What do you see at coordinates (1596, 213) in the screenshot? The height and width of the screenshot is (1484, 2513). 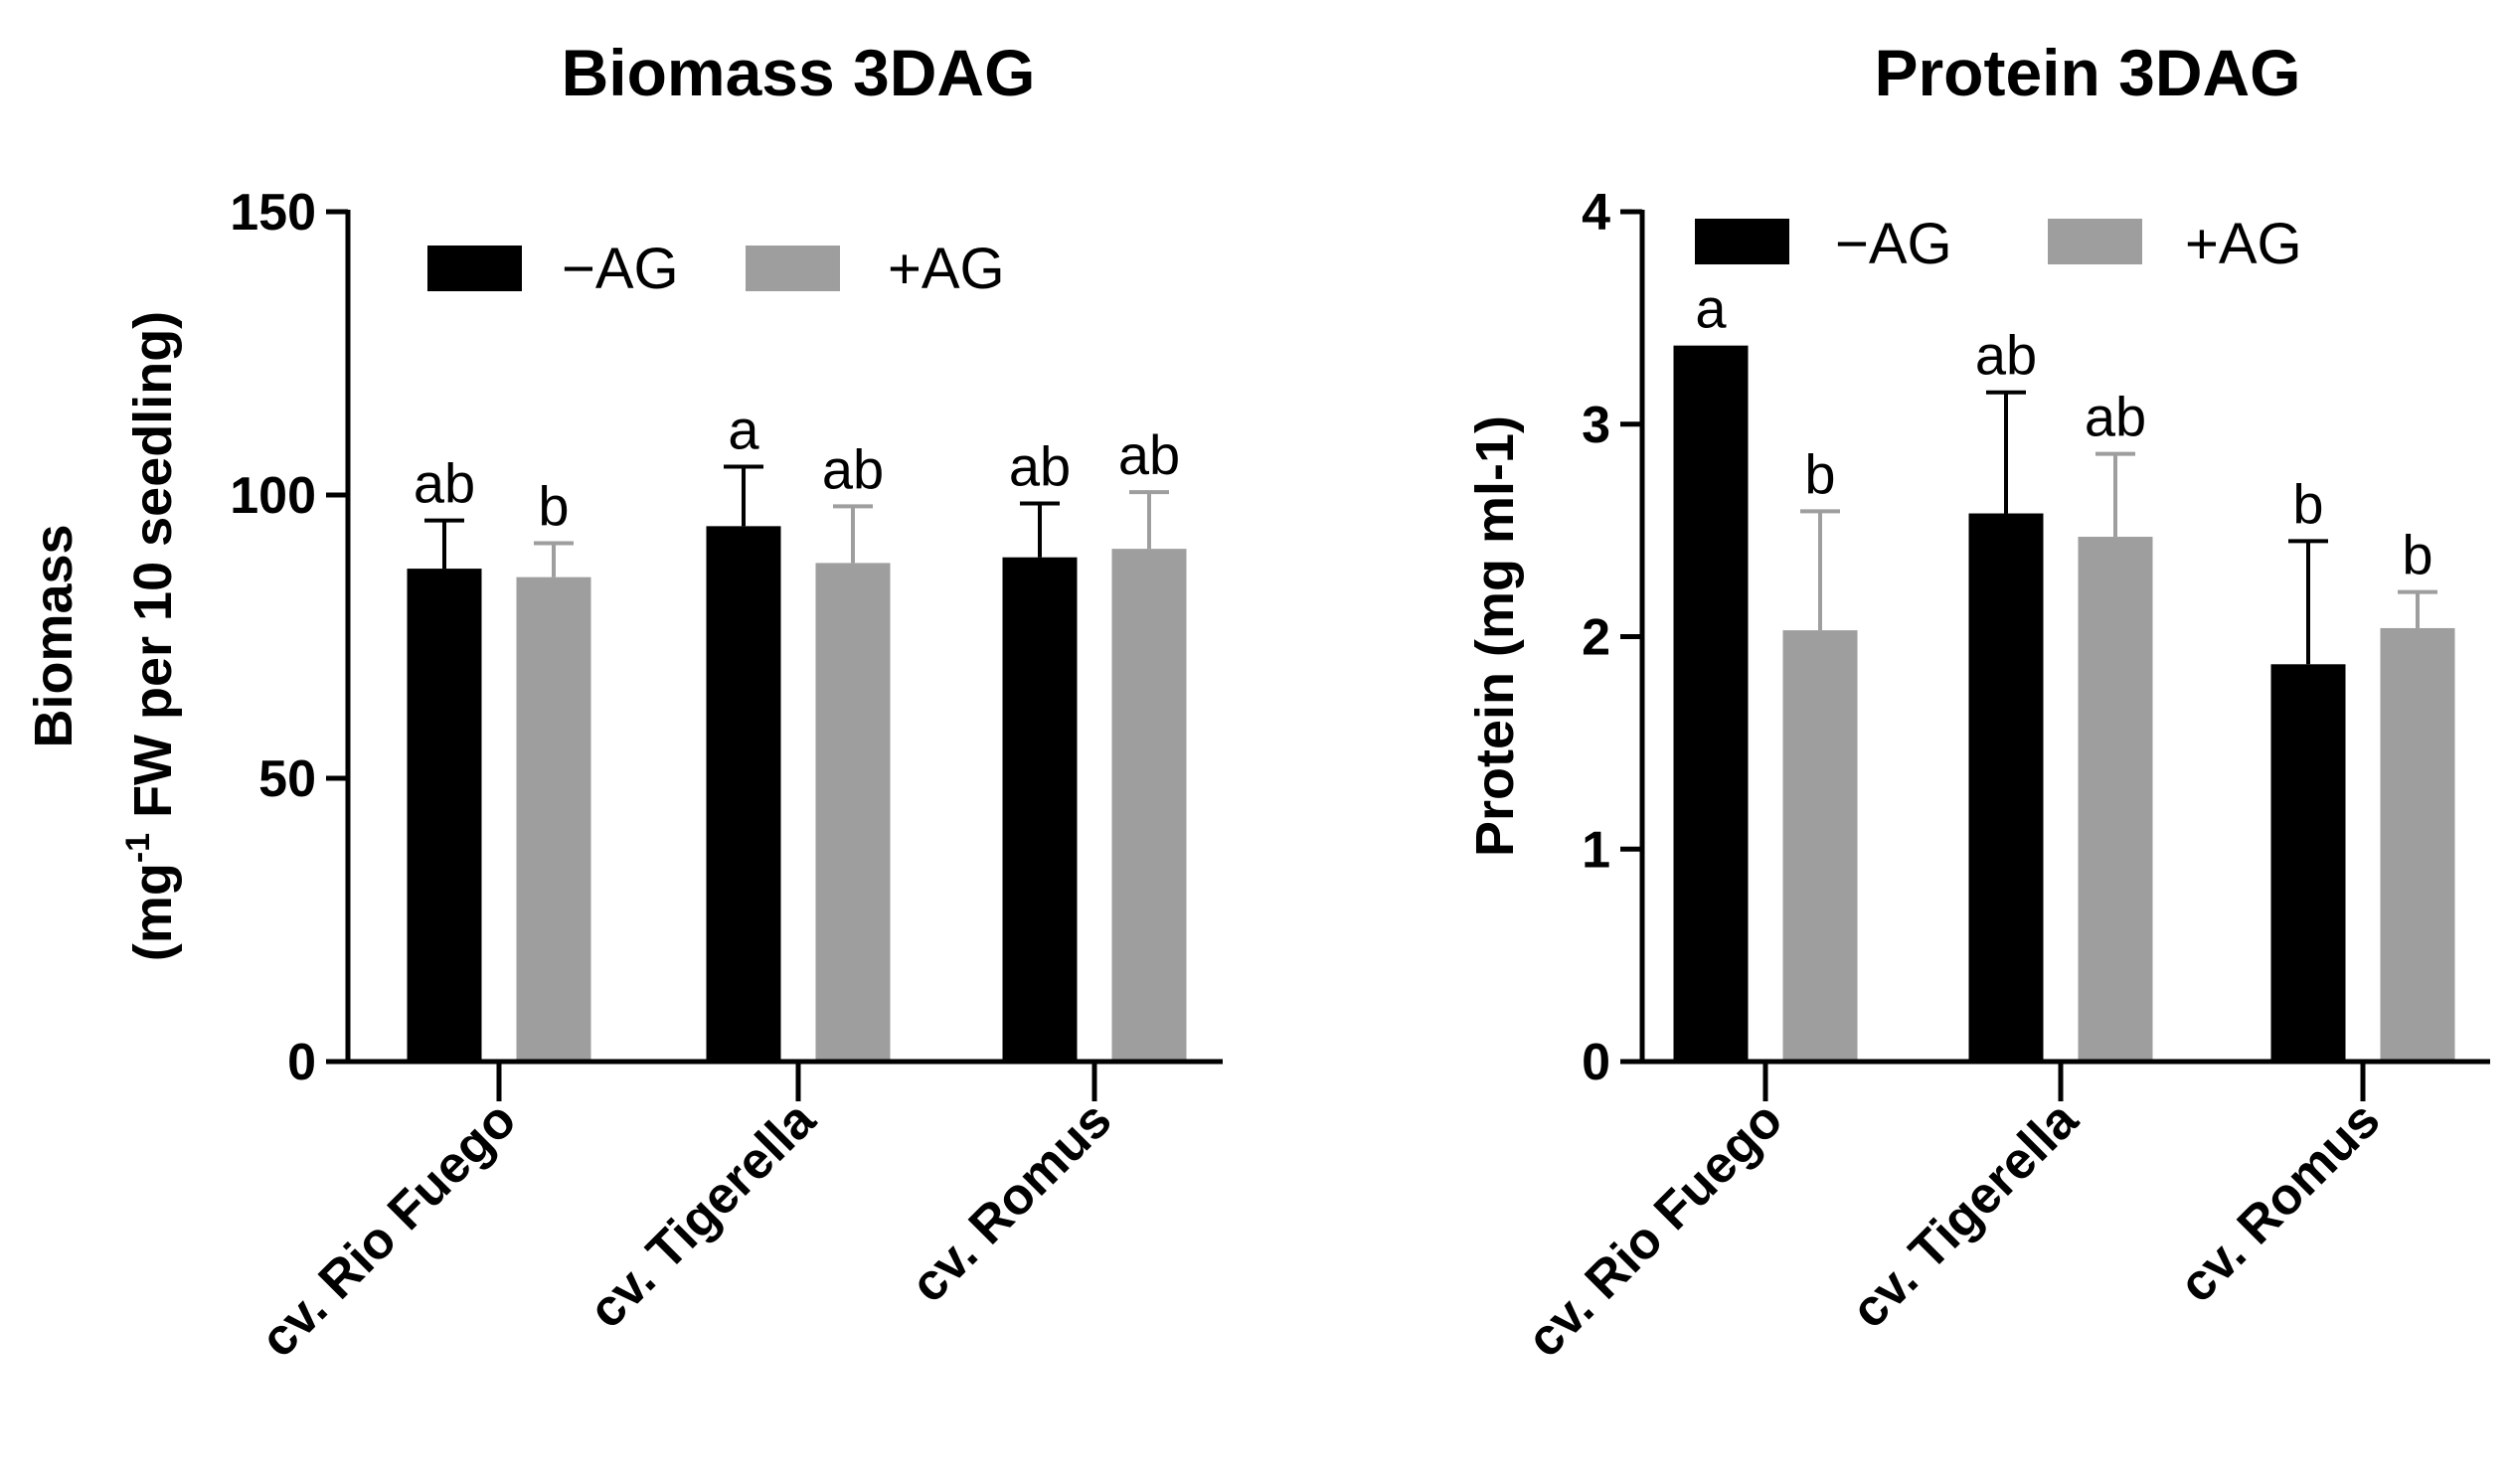 I see `y-tick-label: 4` at bounding box center [1596, 213].